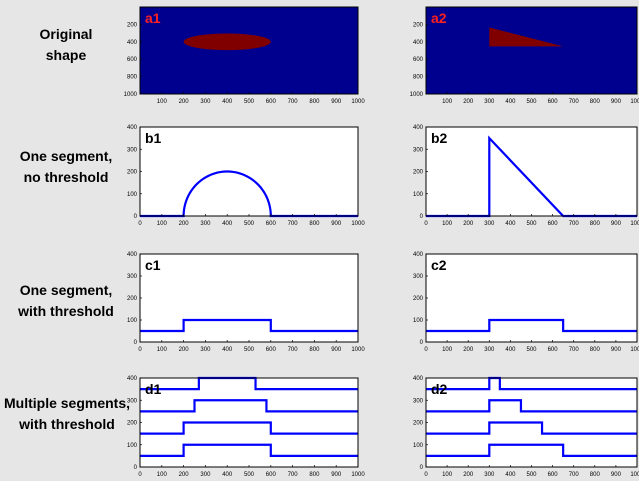 Image resolution: width=639 pixels, height=481 pixels. I want to click on row-label-one-segment-no-threshold: One segment, no threshold, so click(66, 167).